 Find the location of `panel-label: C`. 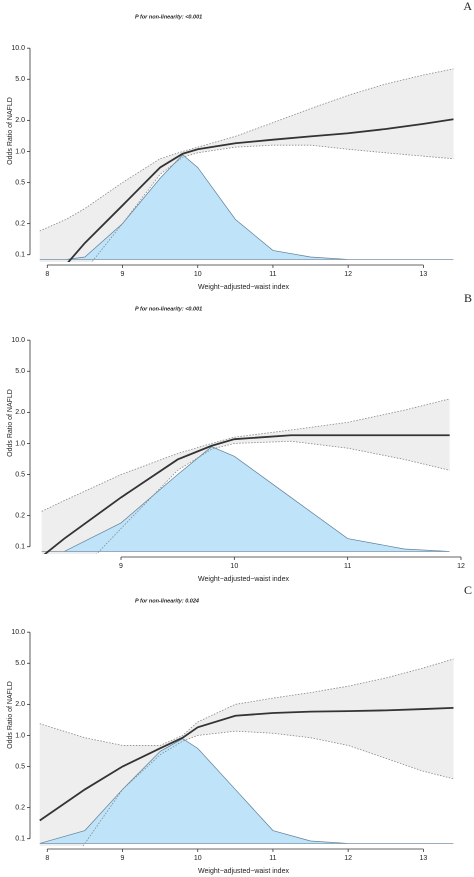

panel-label: C is located at coordinates (468, 590).